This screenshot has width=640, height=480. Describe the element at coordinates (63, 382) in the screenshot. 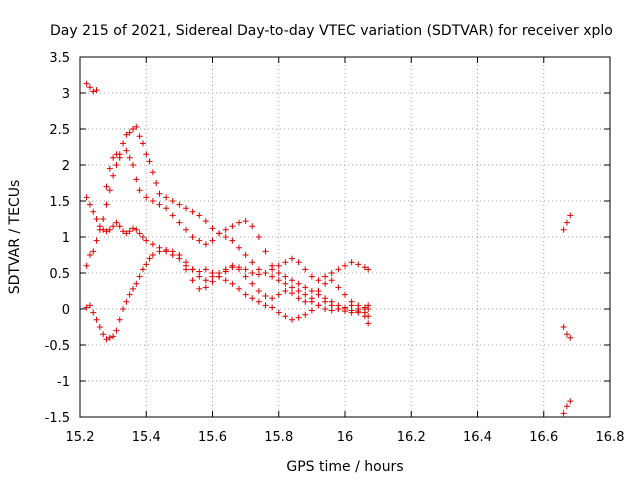

I see `y-tick-label: -1` at that location.